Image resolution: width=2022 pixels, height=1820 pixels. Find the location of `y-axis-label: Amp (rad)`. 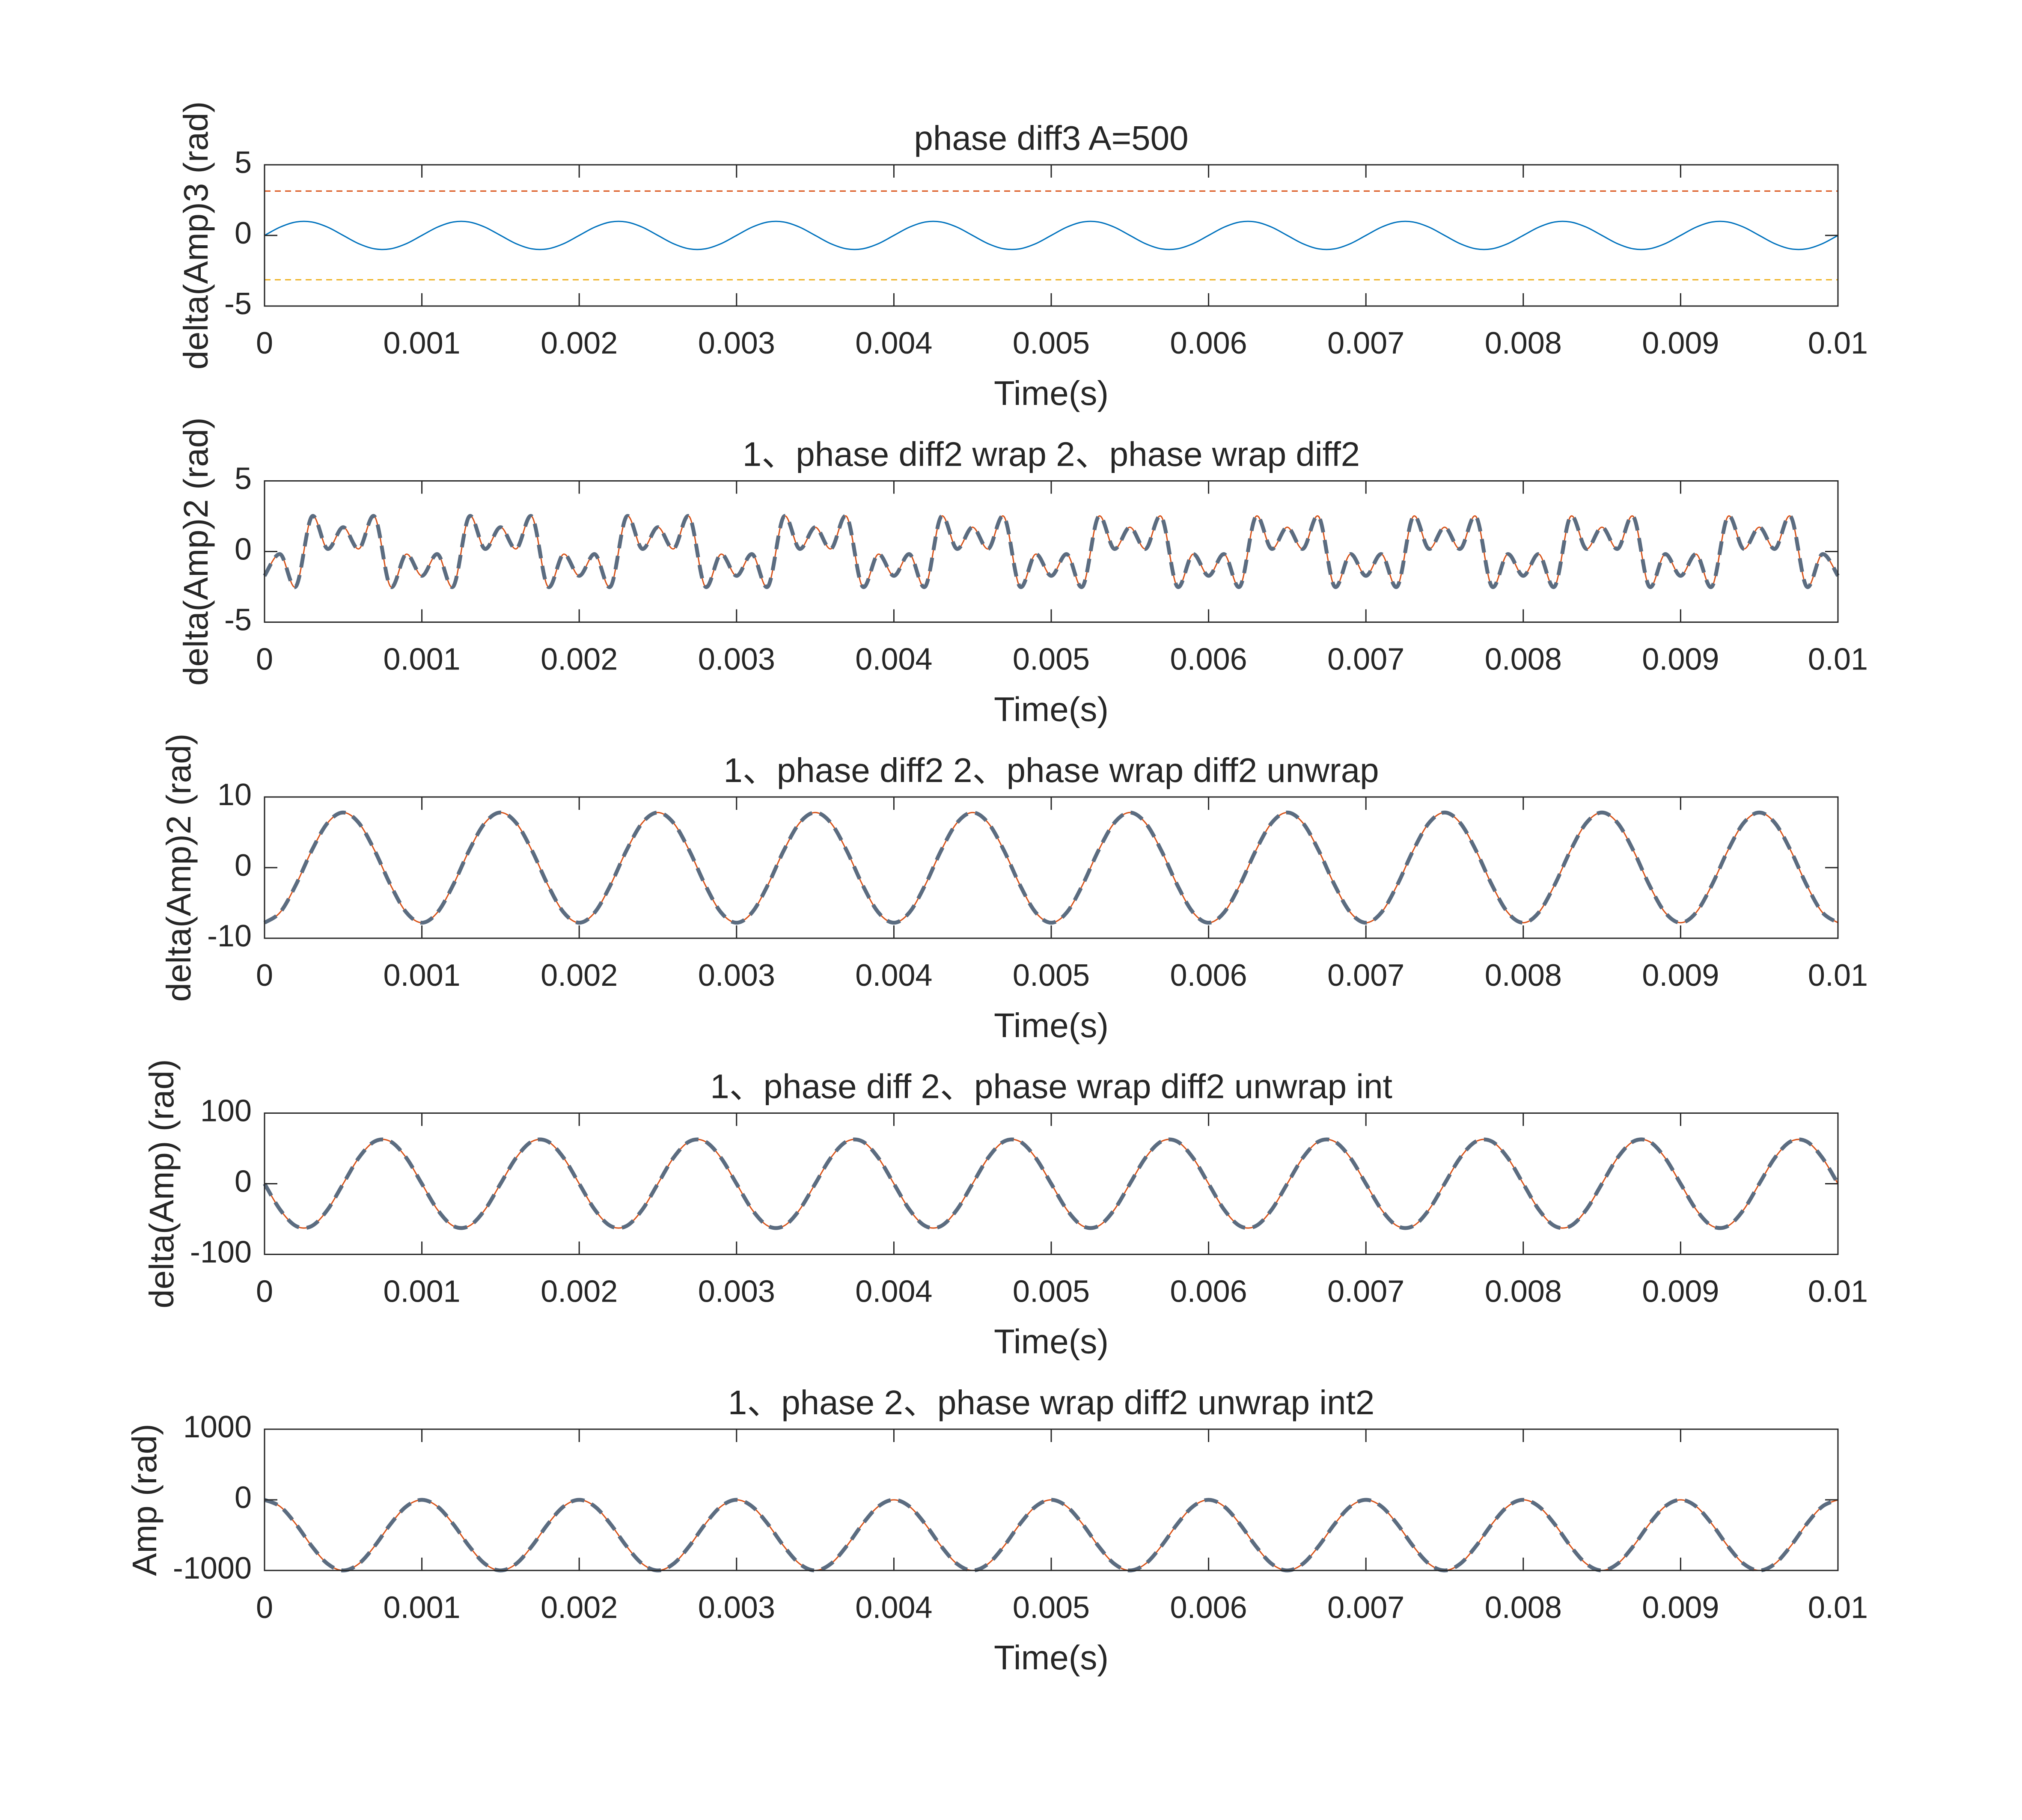

y-axis-label: Amp (rad) is located at coordinates (144, 1500).